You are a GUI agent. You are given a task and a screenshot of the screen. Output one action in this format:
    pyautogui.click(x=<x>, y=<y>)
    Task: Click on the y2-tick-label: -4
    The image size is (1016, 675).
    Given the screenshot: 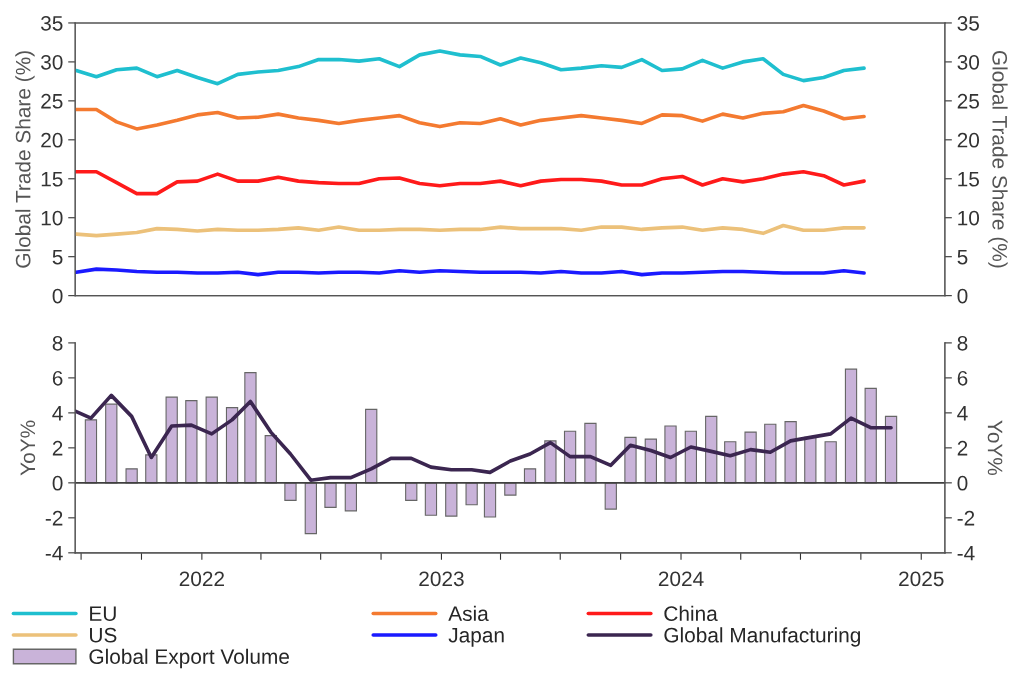 What is the action you would take?
    pyautogui.click(x=966, y=553)
    